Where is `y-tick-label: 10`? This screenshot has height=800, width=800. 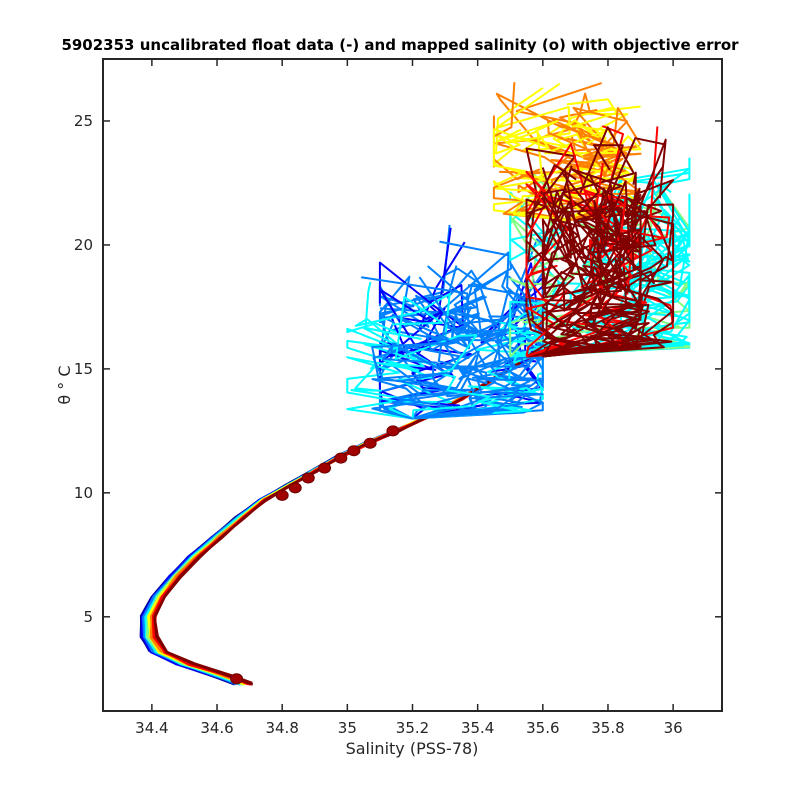 y-tick-label: 10 is located at coordinates (83, 493).